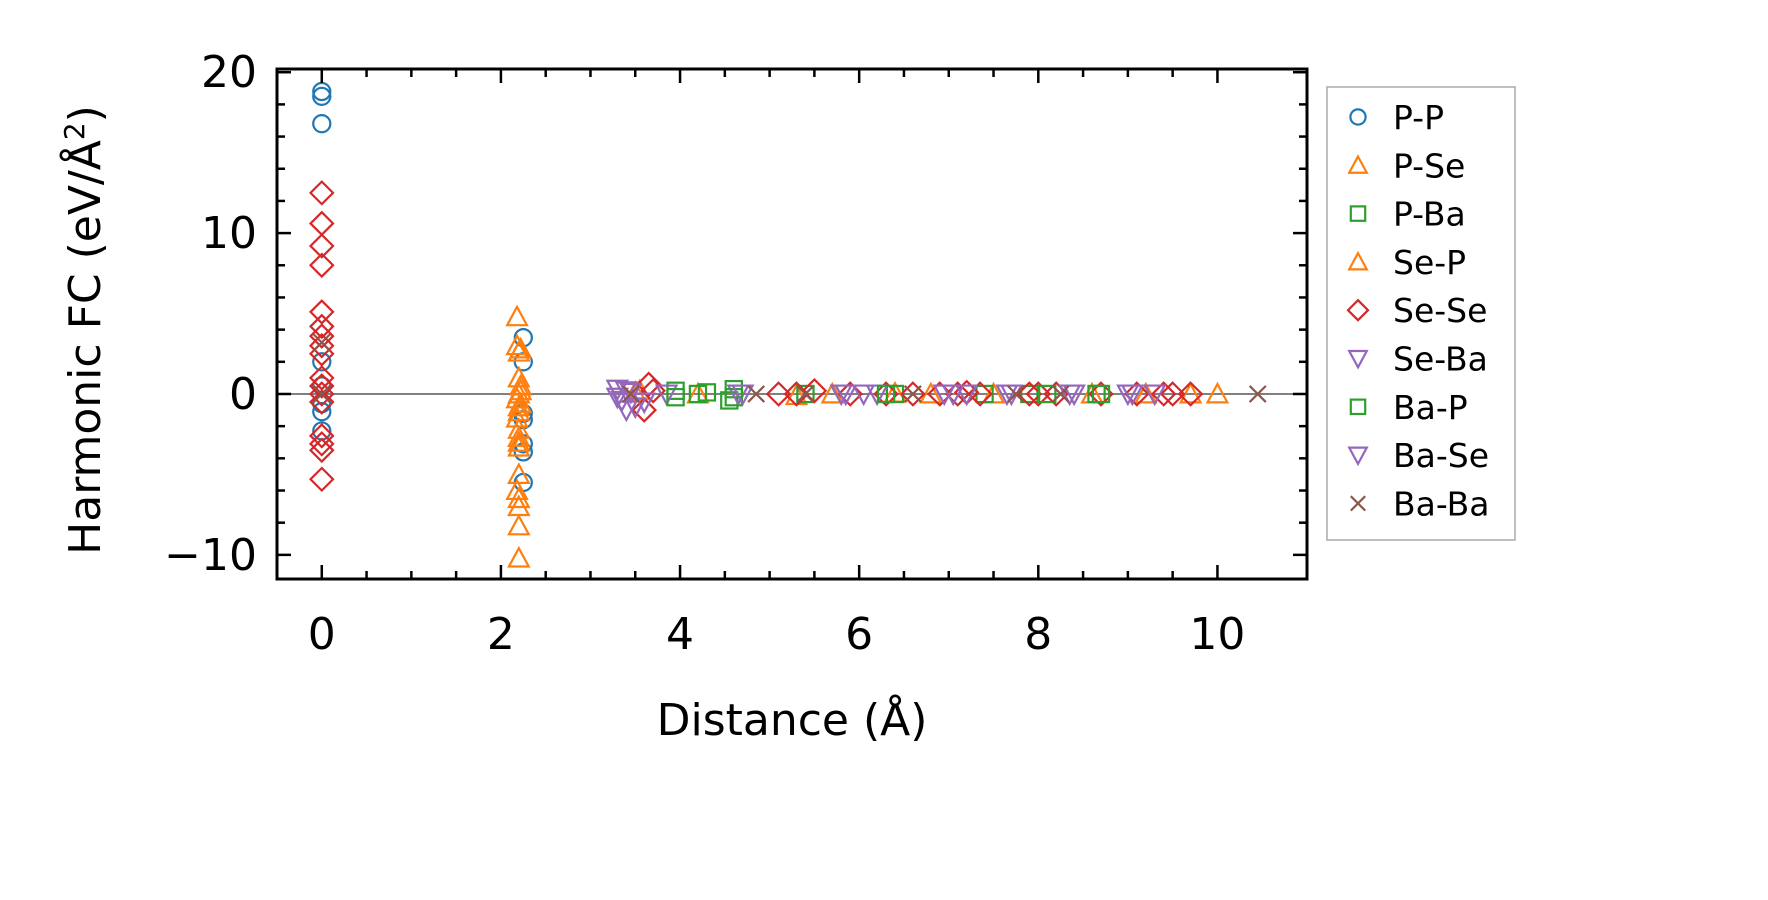 This screenshot has width=1768, height=900. Describe the element at coordinates (84, 347) in the screenshot. I see `y-axis-title-main: Harmonic FC (eV/Å` at that location.